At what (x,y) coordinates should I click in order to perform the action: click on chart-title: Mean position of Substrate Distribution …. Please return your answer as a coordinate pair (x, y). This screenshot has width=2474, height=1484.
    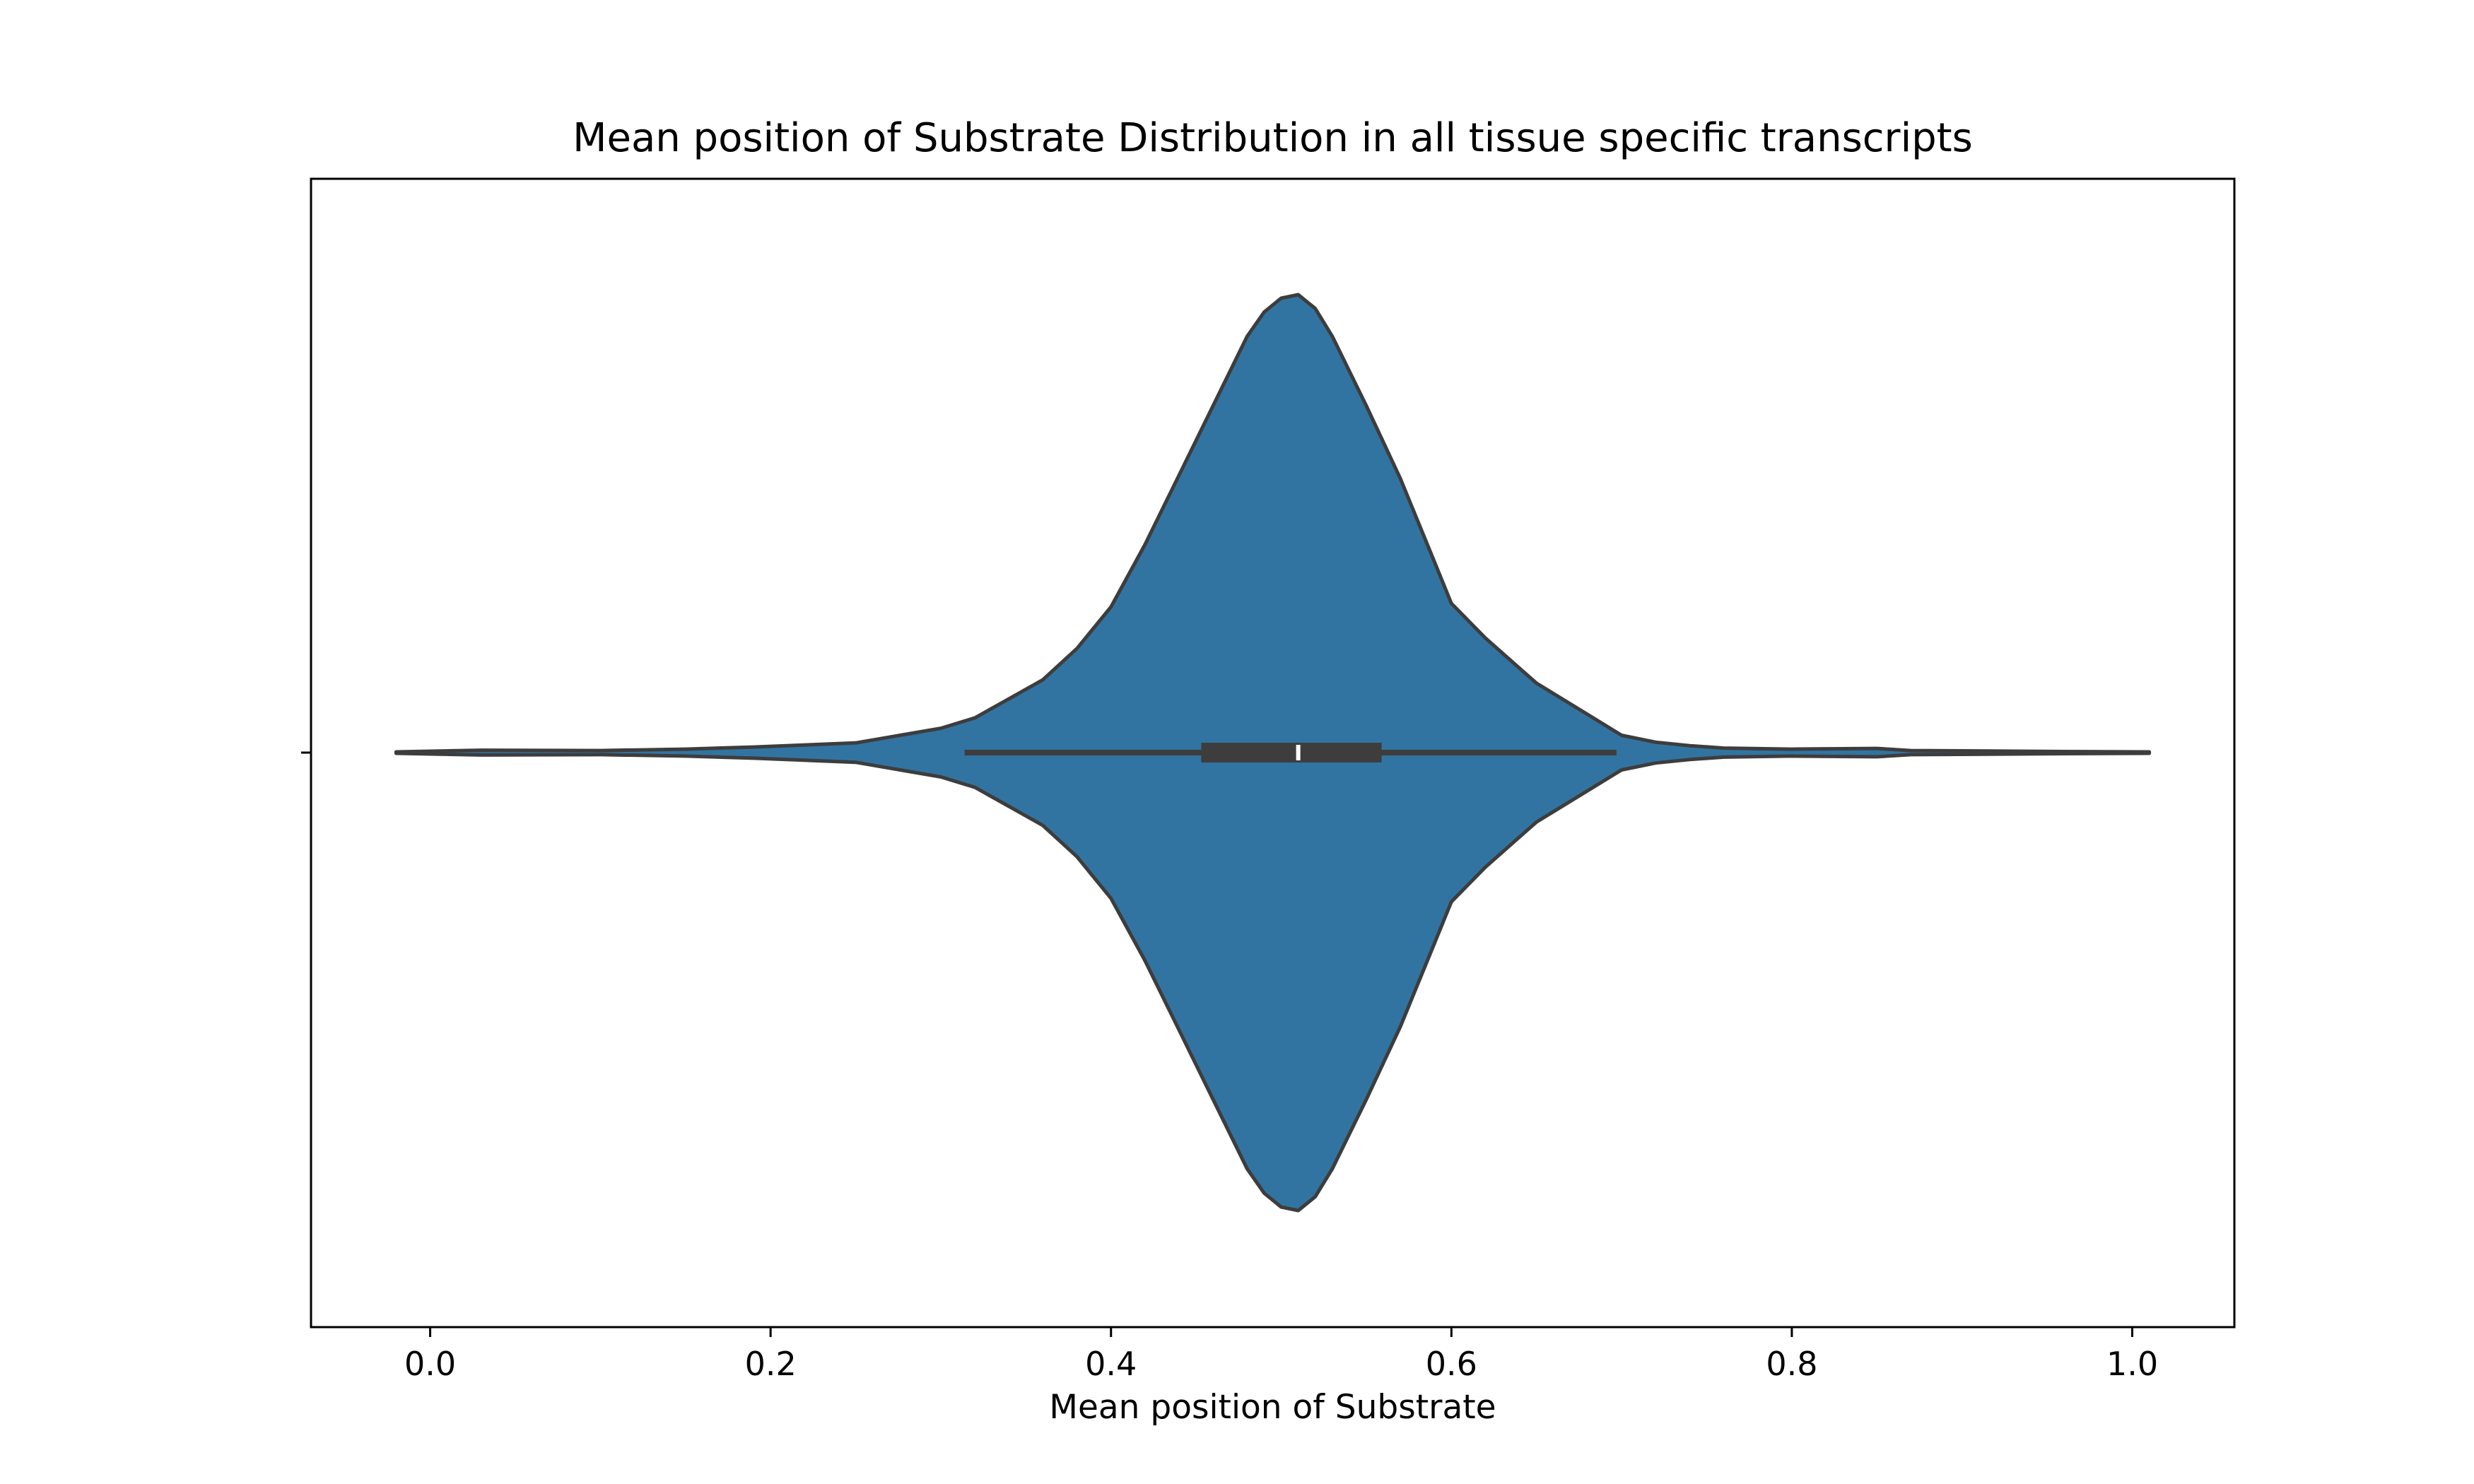
    Looking at the image, I should click on (1273, 138).